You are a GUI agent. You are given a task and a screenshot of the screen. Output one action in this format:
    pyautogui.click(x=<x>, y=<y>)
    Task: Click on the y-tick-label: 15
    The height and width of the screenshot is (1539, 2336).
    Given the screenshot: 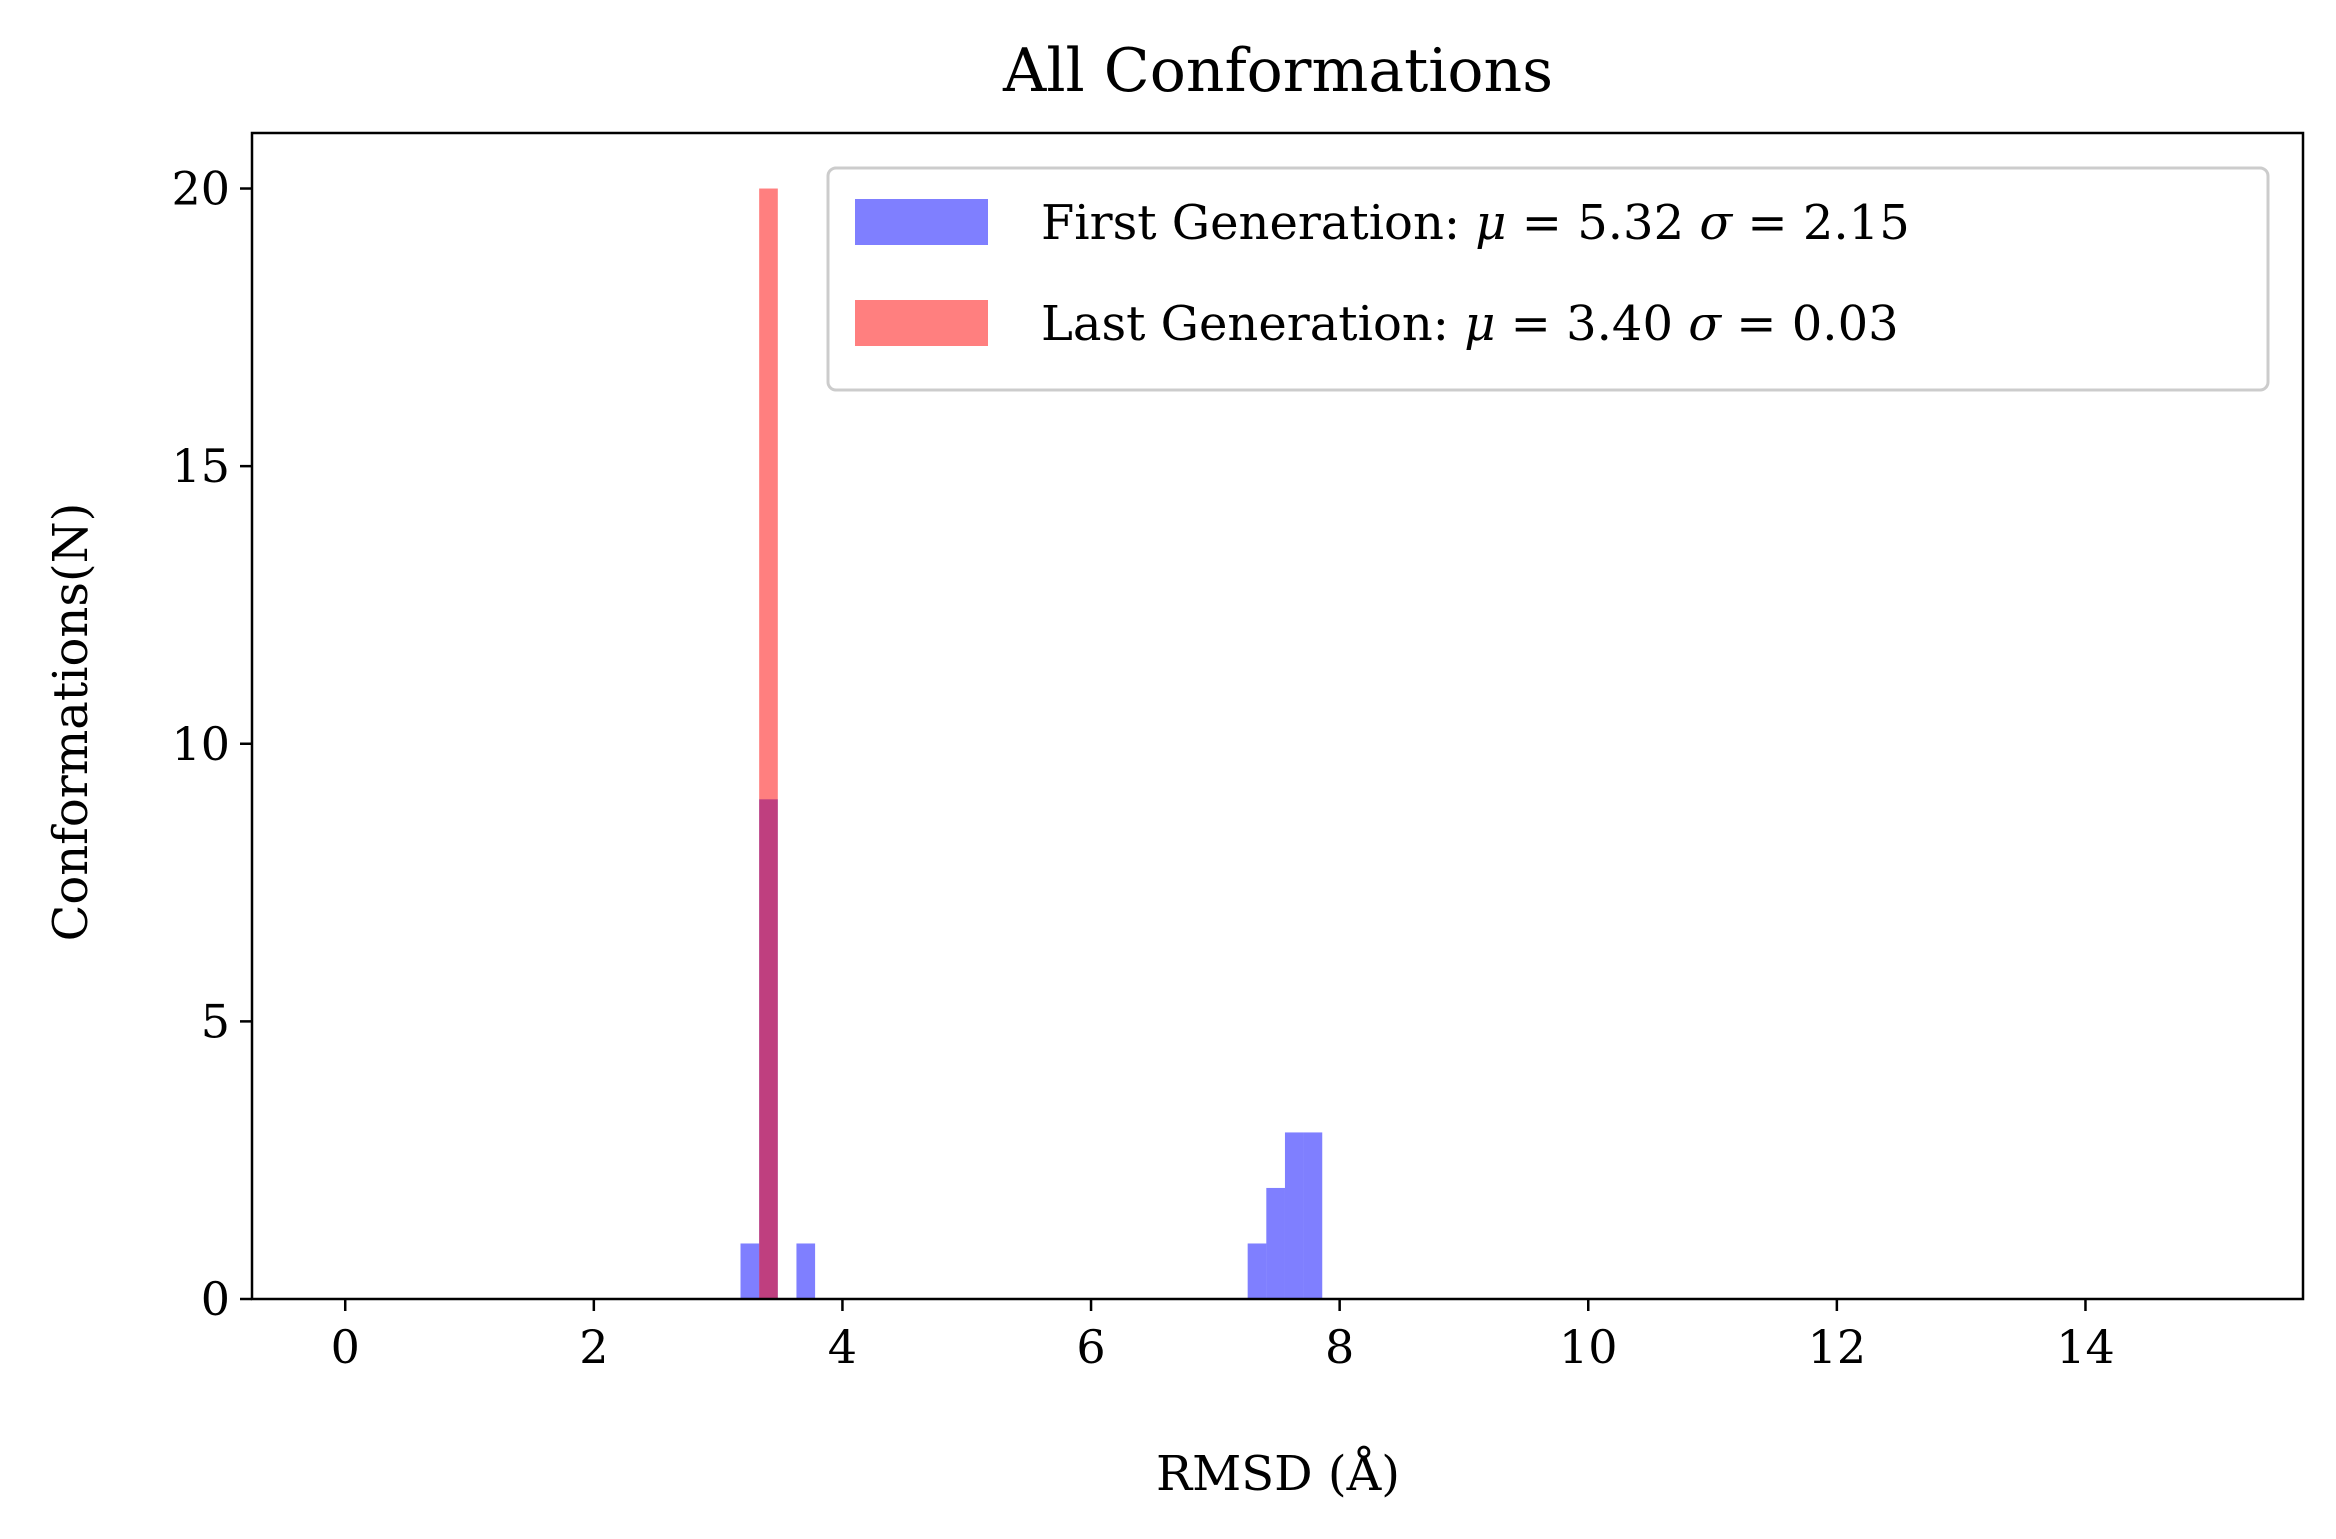 What is the action you would take?
    pyautogui.click(x=200, y=466)
    